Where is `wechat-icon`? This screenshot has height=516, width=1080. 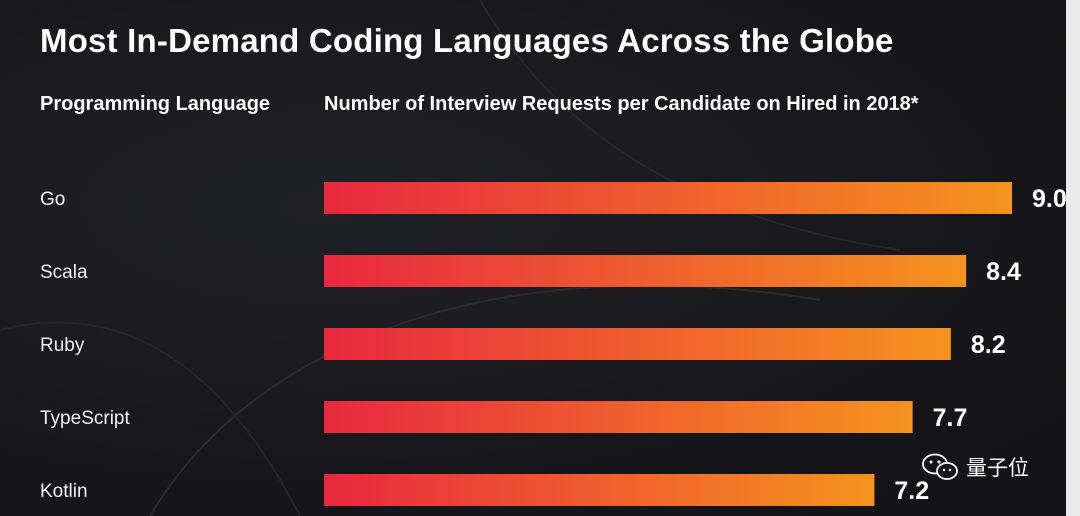 wechat-icon is located at coordinates (940, 466).